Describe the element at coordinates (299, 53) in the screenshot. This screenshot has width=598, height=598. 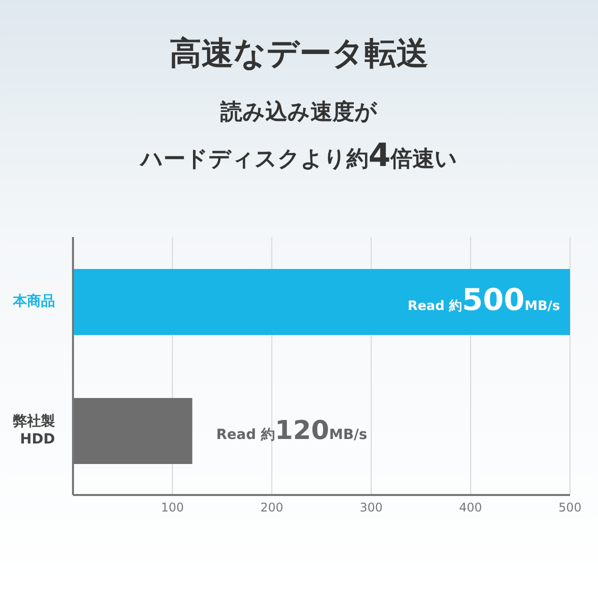
I see `chart-title: 高速なデータ転送` at that location.